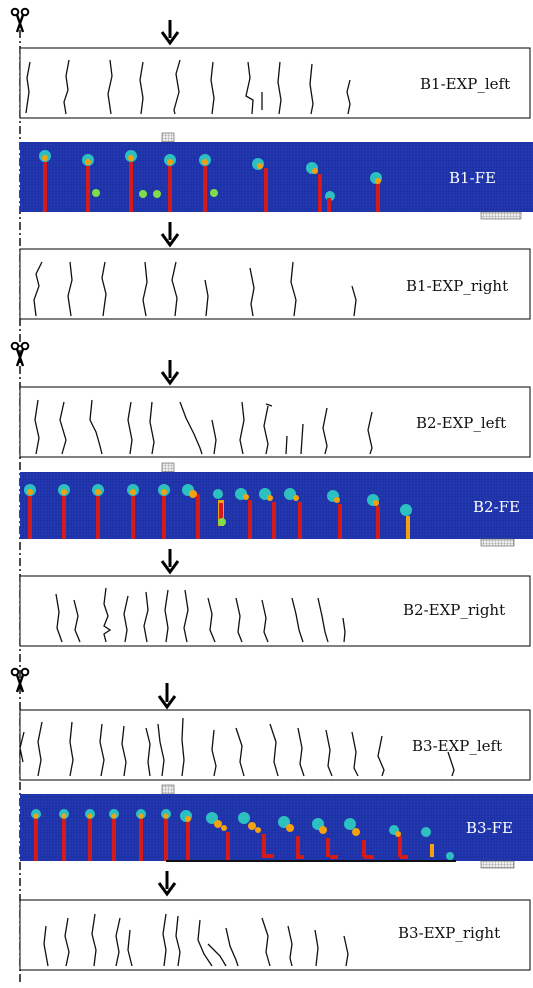 This screenshot has height=988, width=533. I want to click on fe-panel: B3-FE, so click(276, 826).